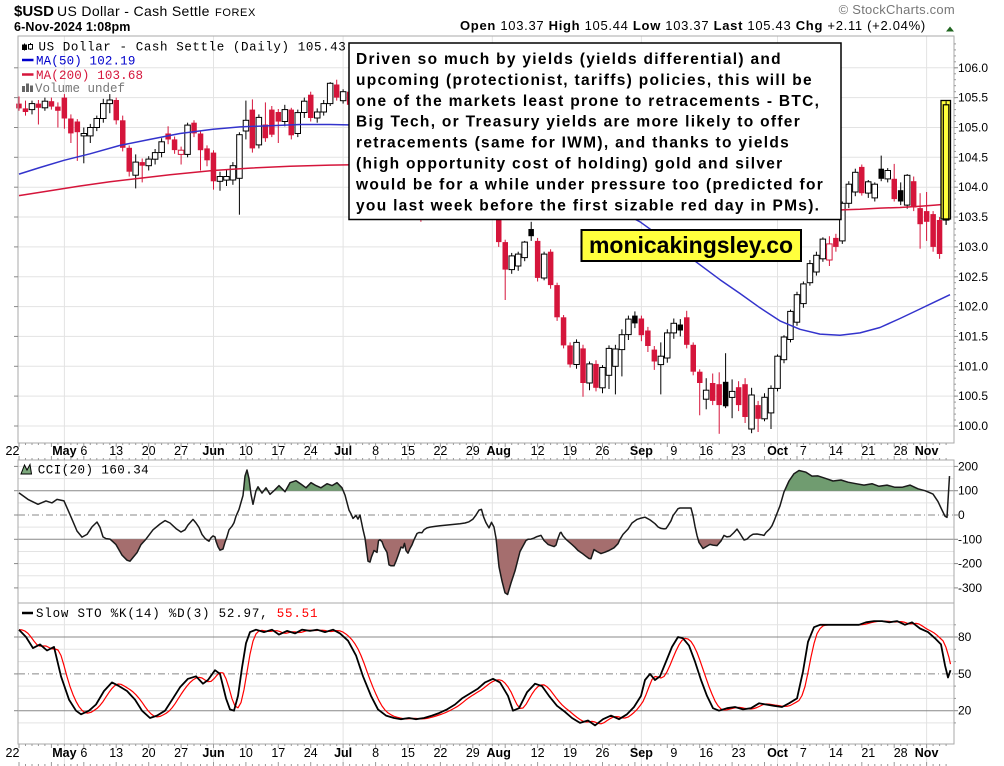  What do you see at coordinates (973, 307) in the screenshot?
I see `svg-text: 102.0` at bounding box center [973, 307].